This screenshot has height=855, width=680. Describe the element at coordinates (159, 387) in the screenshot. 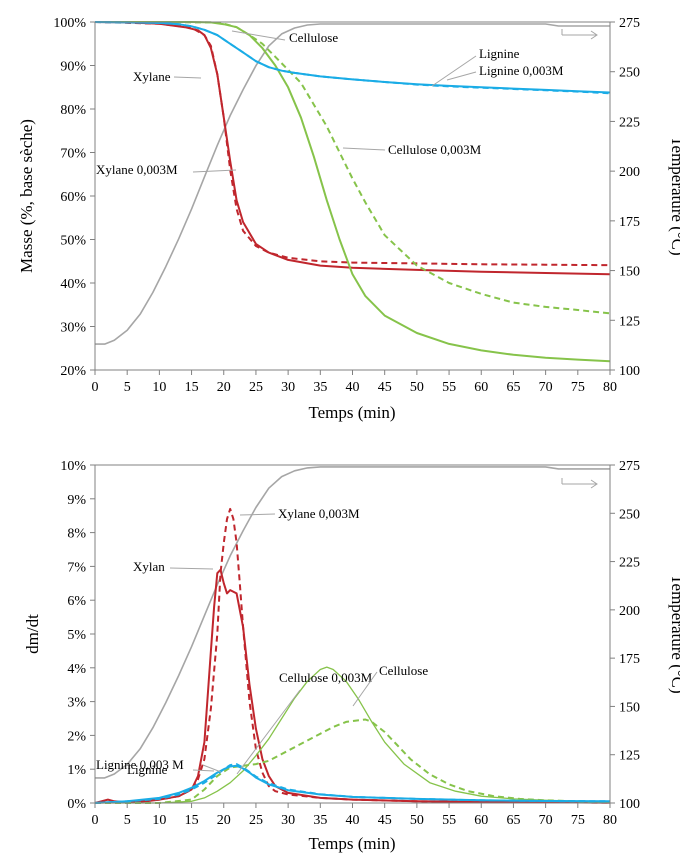

I see `x-tick-label: 10` at that location.